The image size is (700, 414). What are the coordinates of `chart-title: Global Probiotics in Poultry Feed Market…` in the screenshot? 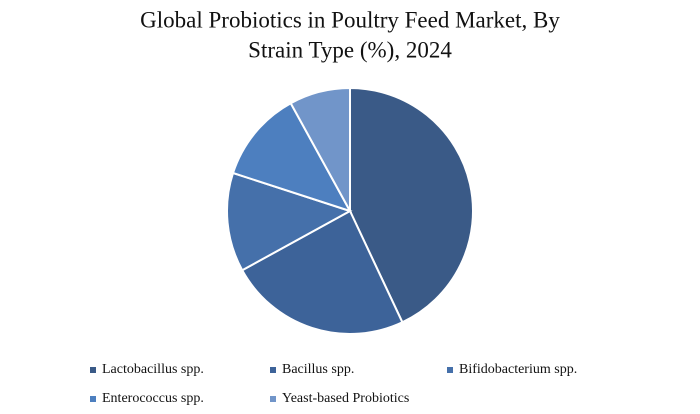 It's located at (350, 19).